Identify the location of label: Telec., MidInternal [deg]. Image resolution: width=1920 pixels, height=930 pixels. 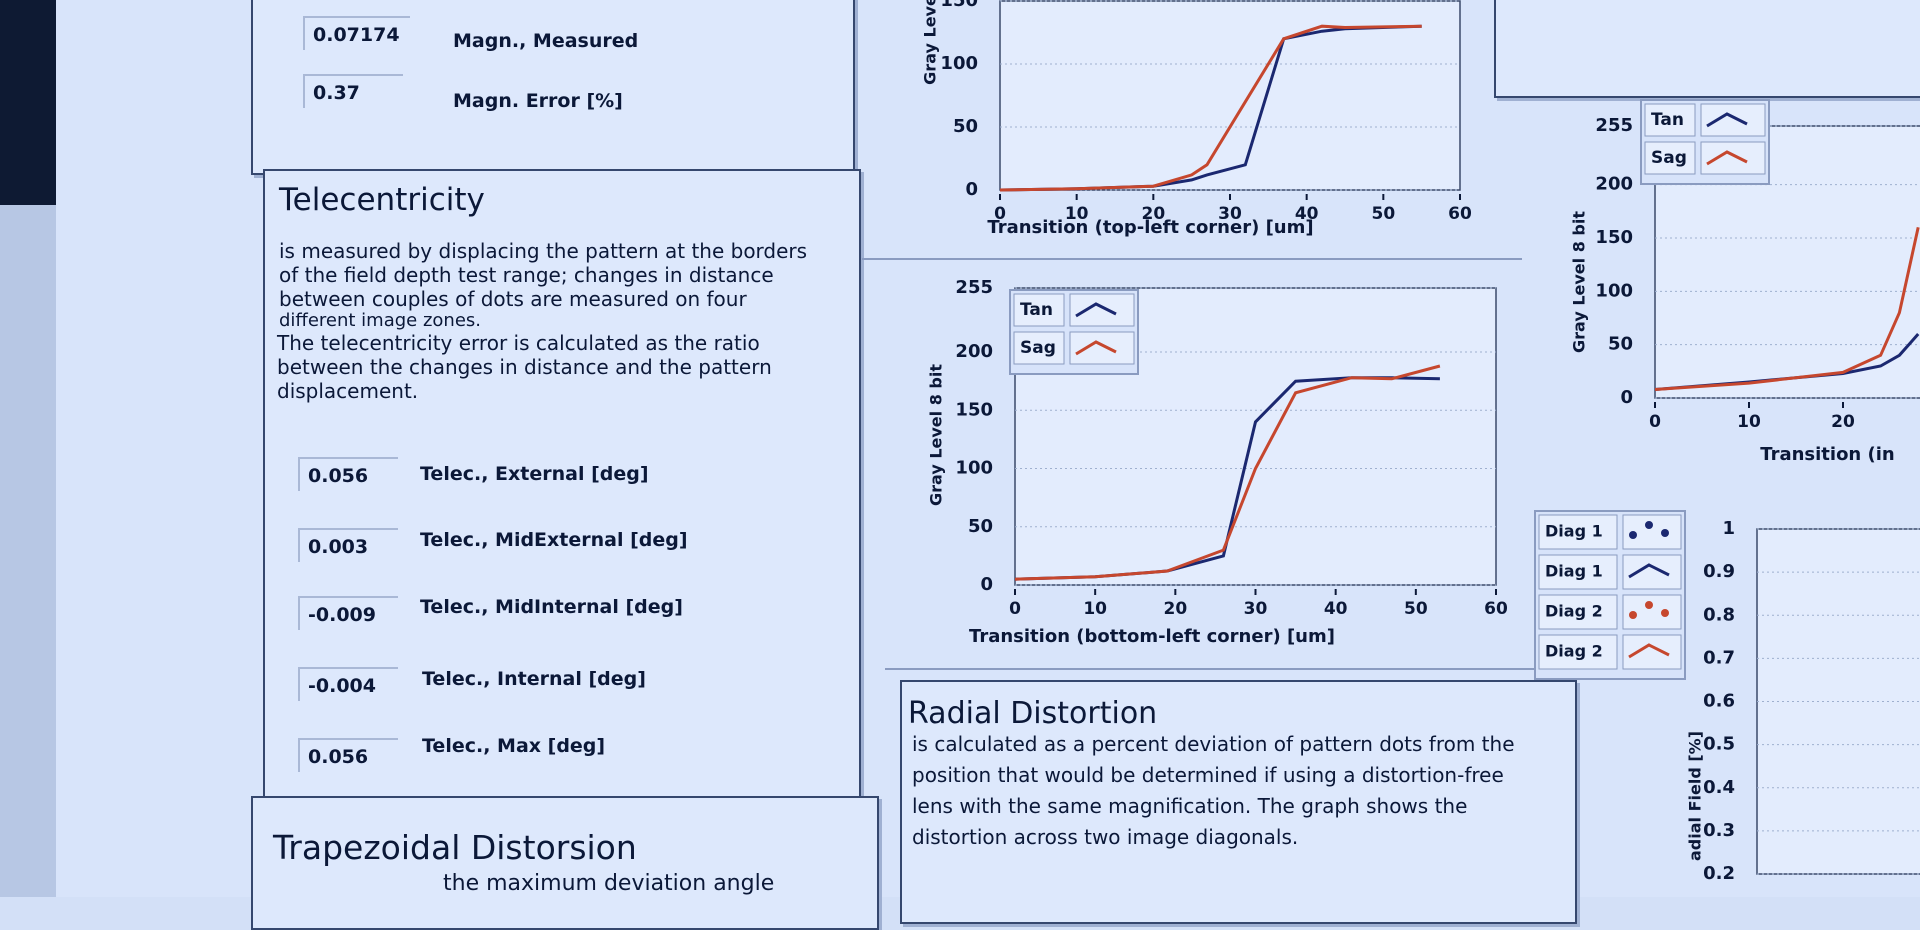
(551, 607).